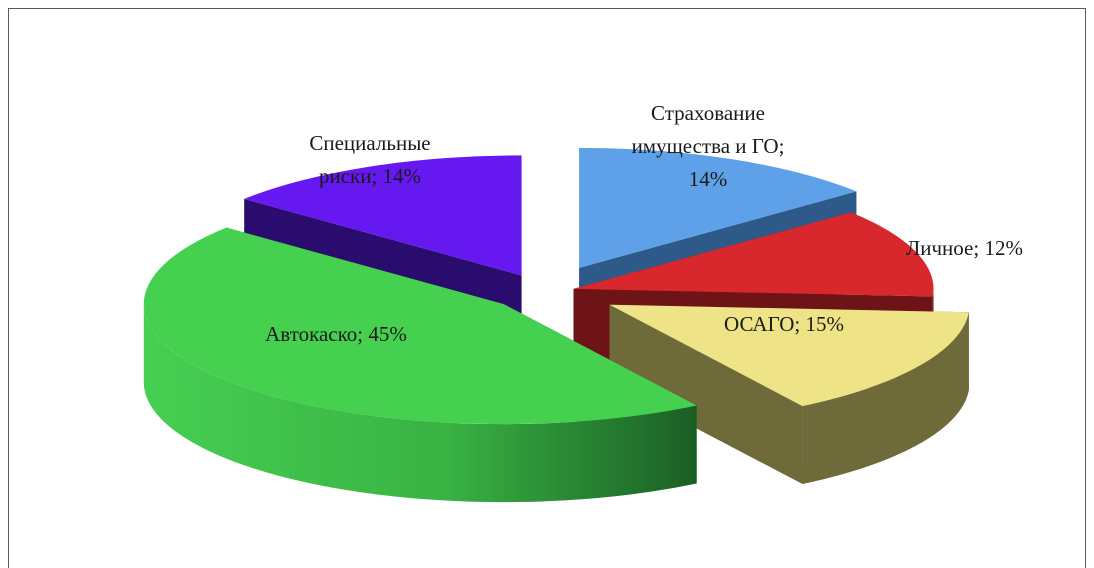  What do you see at coordinates (383, 215) in the screenshot?
I see `pie-slice-5-top` at bounding box center [383, 215].